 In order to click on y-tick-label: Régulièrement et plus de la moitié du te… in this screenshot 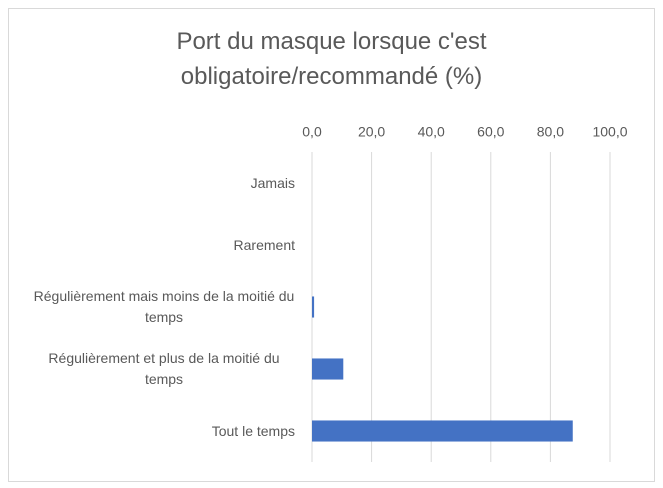, I will do `click(164, 368)`.